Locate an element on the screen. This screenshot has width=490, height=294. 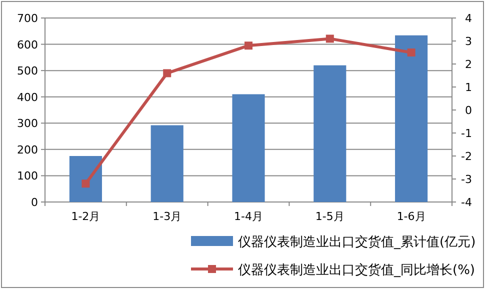
x-tick-label: 1-3月 is located at coordinates (167, 216).